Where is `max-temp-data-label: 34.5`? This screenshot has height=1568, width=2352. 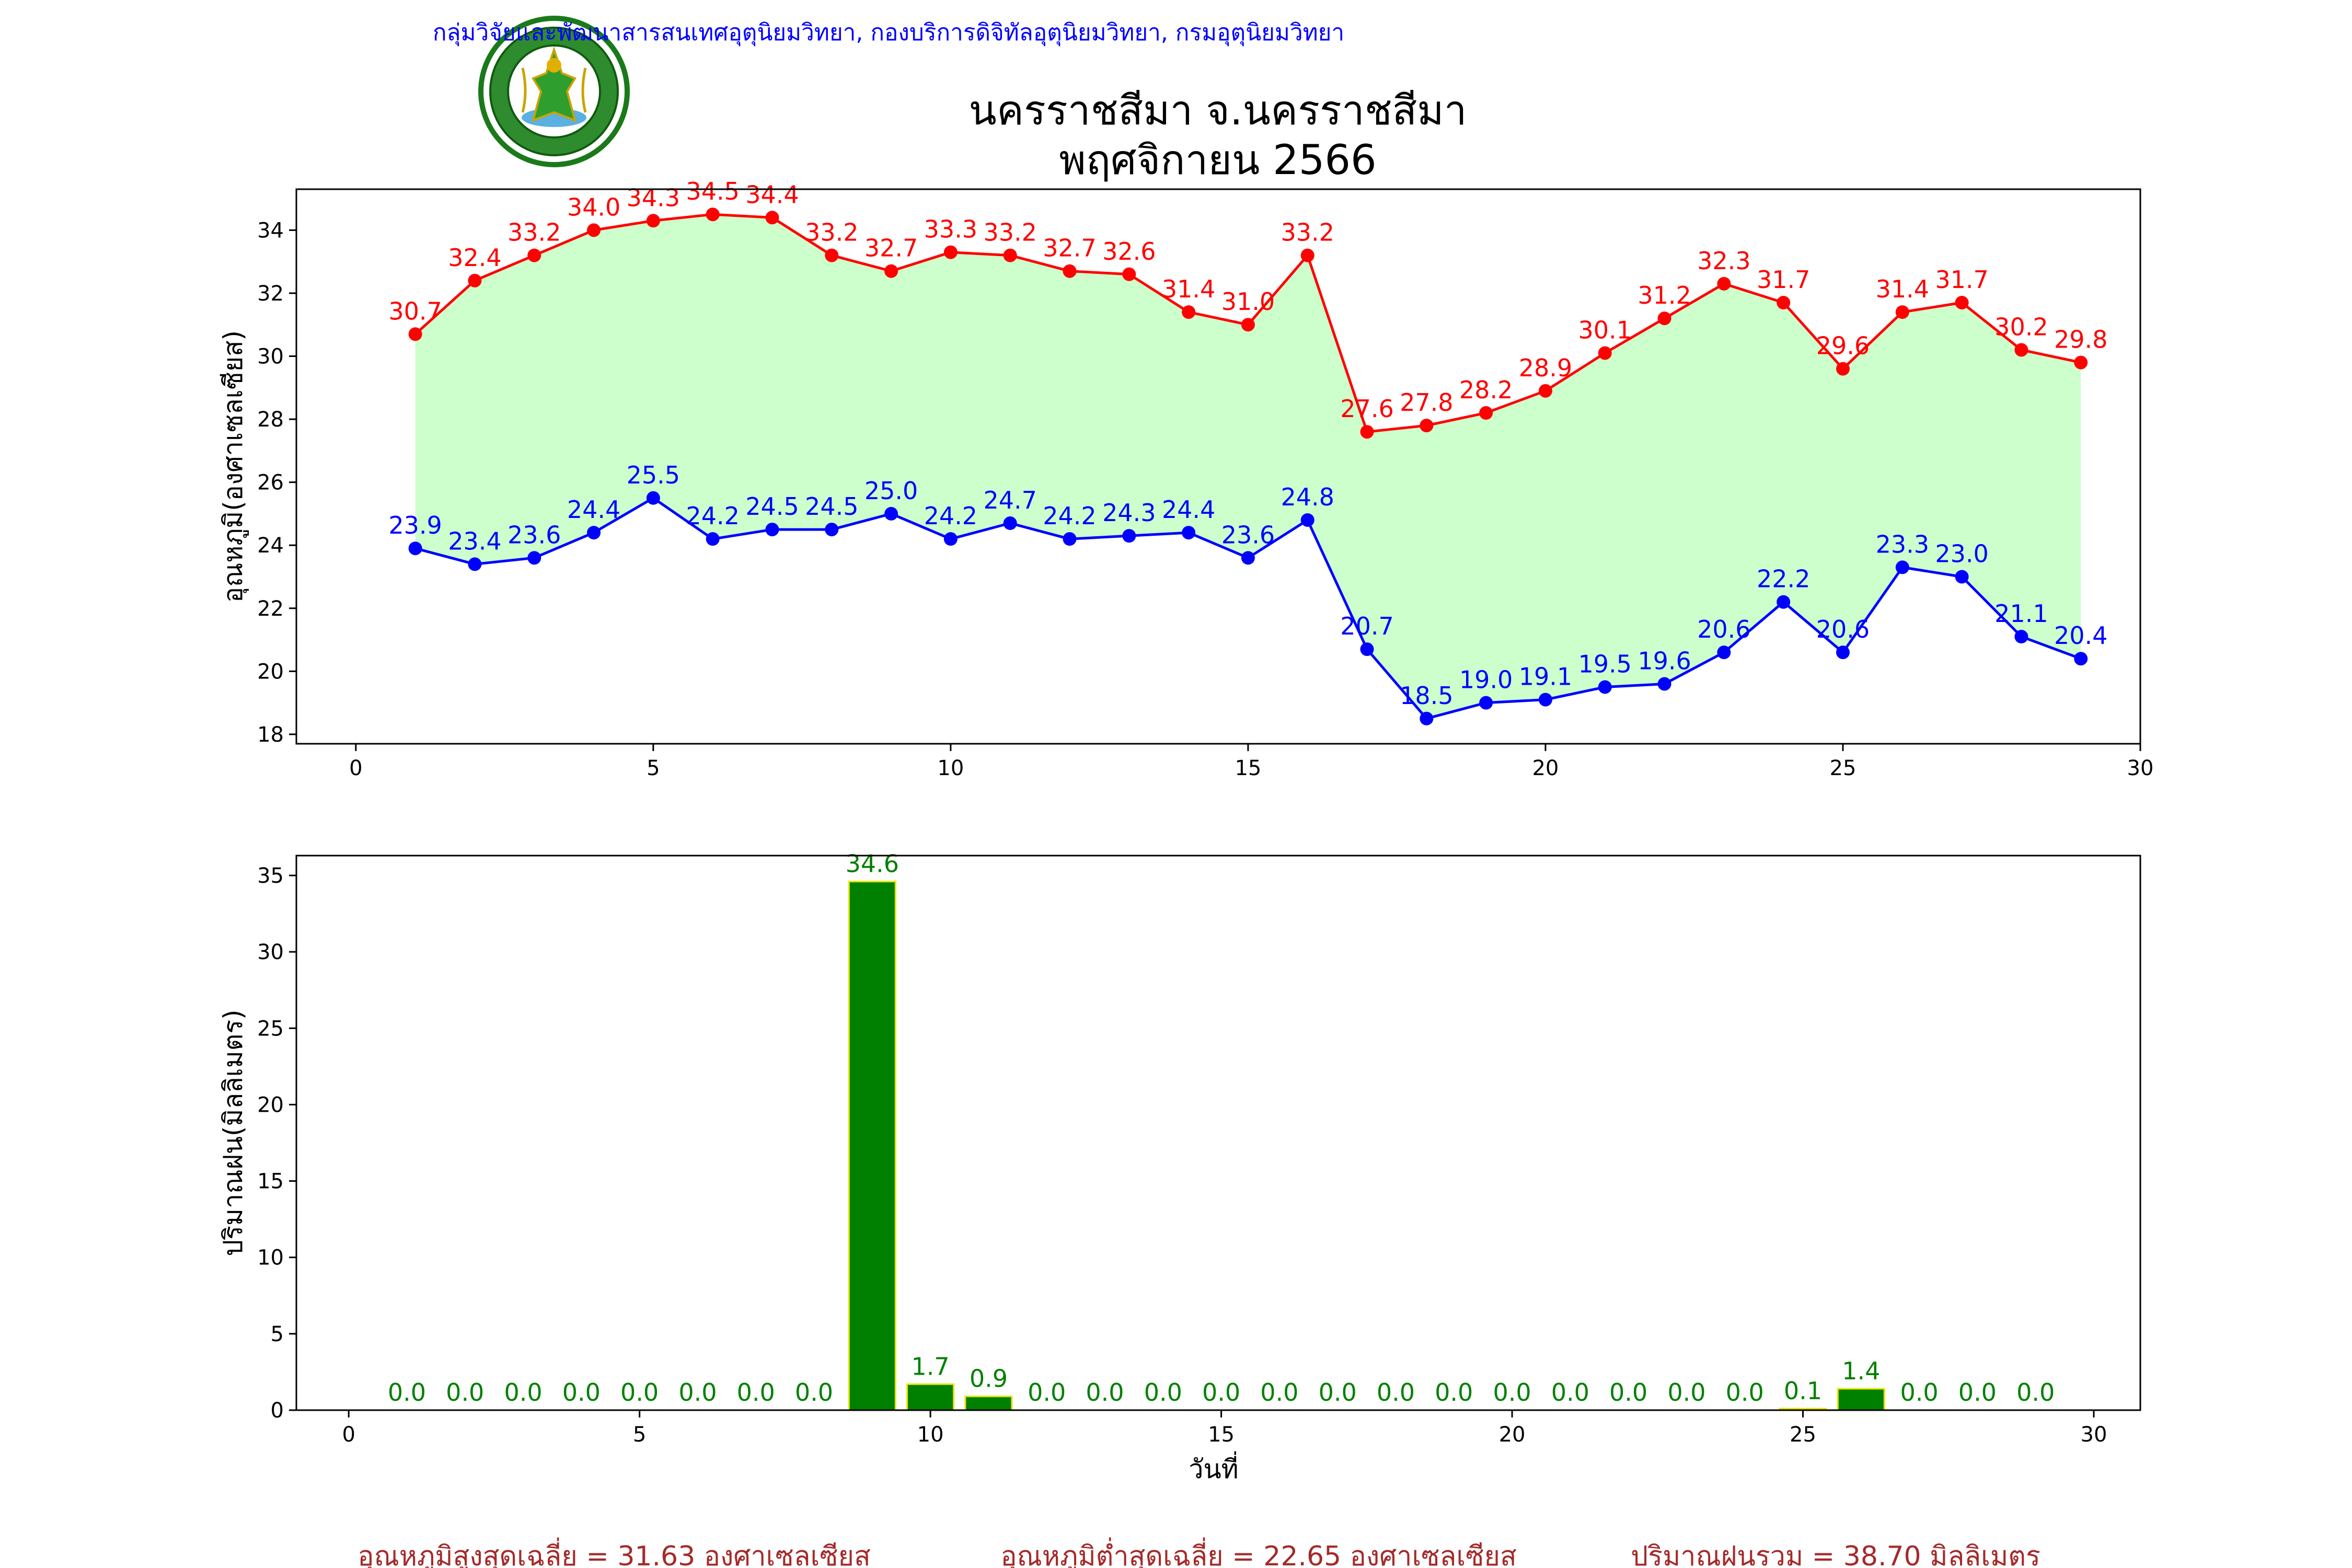
max-temp-data-label: 34.5 is located at coordinates (712, 191).